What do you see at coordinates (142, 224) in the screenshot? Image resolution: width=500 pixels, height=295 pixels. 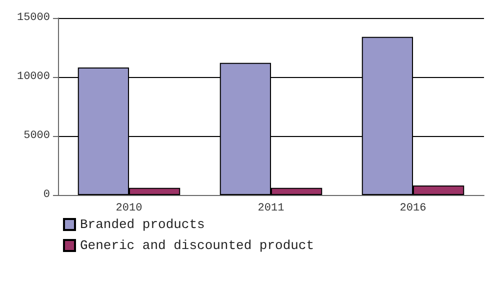 I see `legend-label: Branded products` at bounding box center [142, 224].